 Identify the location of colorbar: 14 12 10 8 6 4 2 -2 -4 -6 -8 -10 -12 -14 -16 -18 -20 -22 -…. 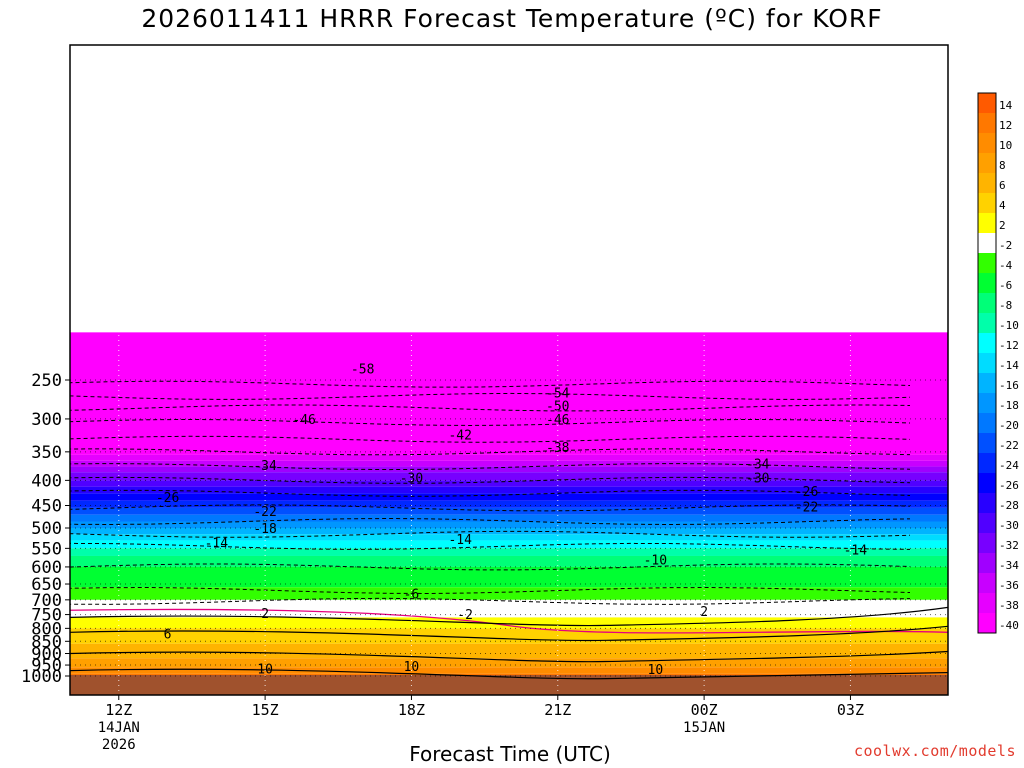
(998, 363).